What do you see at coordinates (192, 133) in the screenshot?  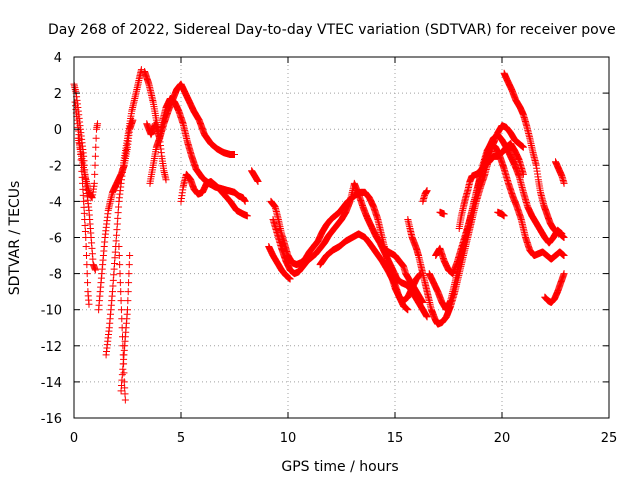 I see `series-I` at bounding box center [192, 133].